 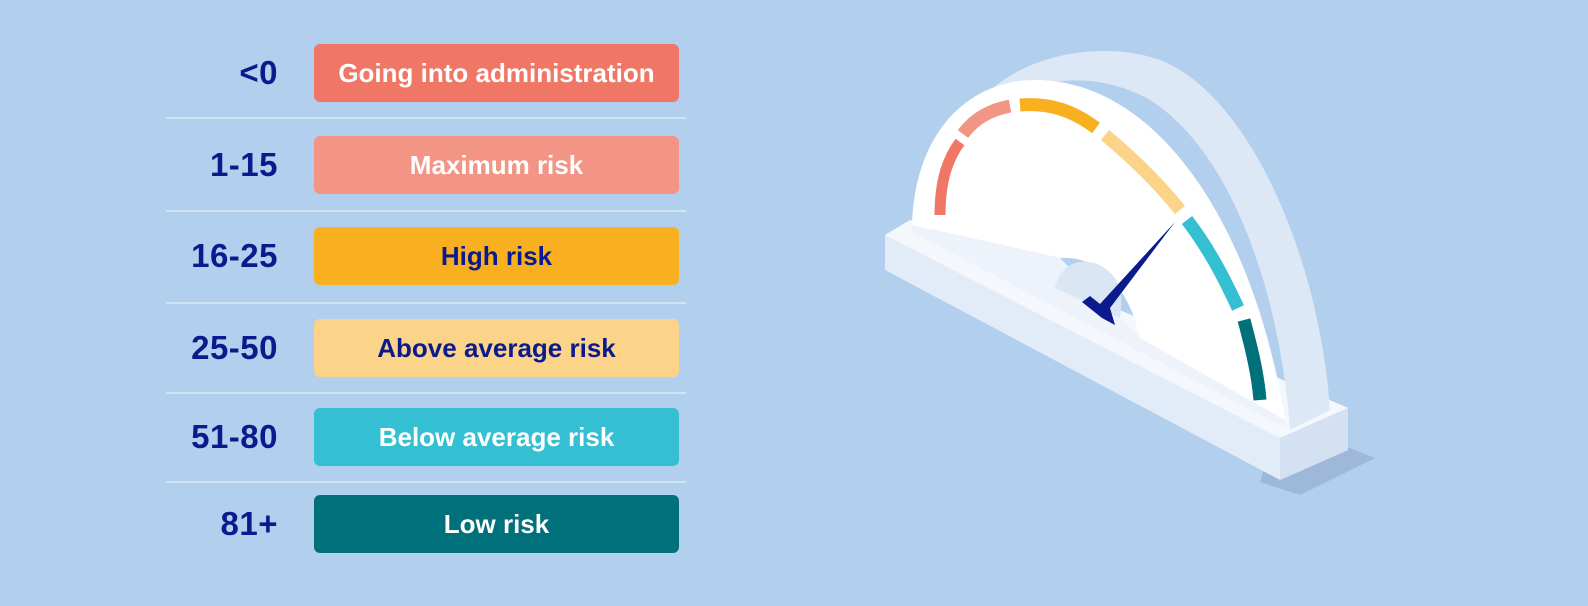 I want to click on arc-segment-above-average-risk, so click(x=1143, y=172).